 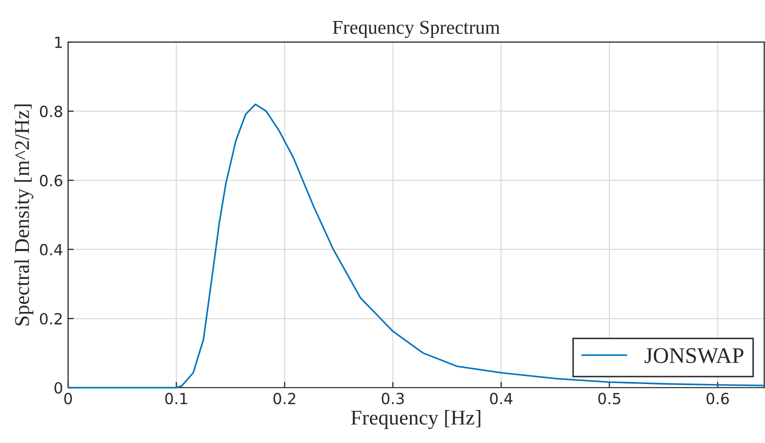 I want to click on y-tick-label: 0, so click(x=58, y=388).